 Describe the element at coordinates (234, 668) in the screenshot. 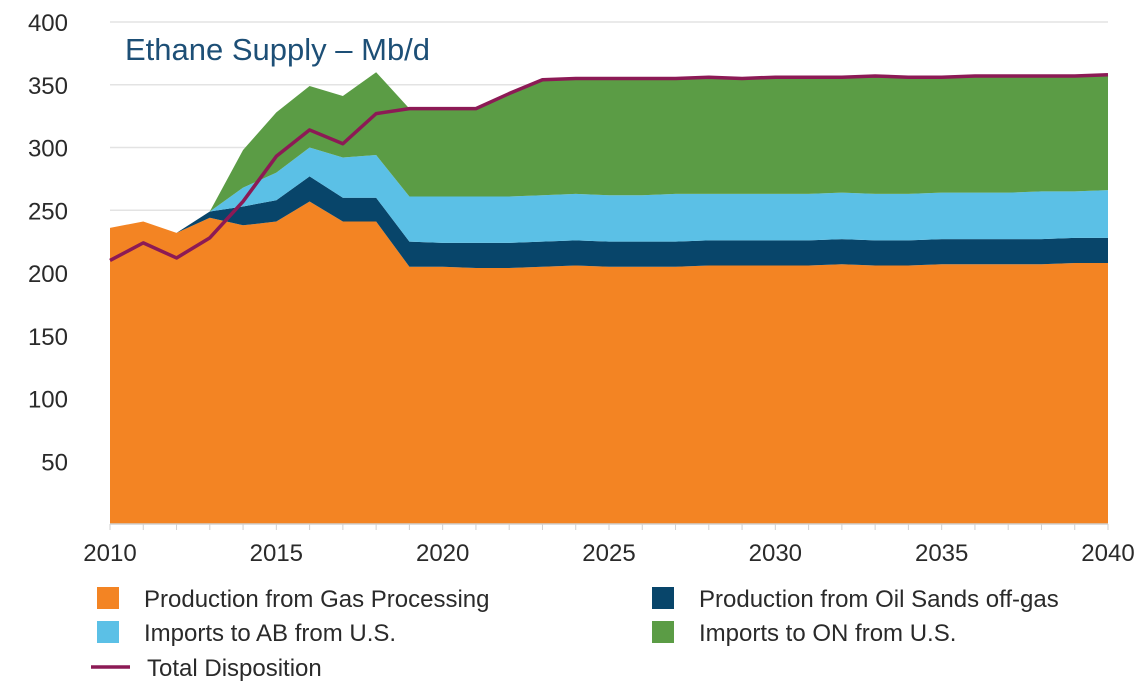

I see `legend-label: Total Disposition` at that location.